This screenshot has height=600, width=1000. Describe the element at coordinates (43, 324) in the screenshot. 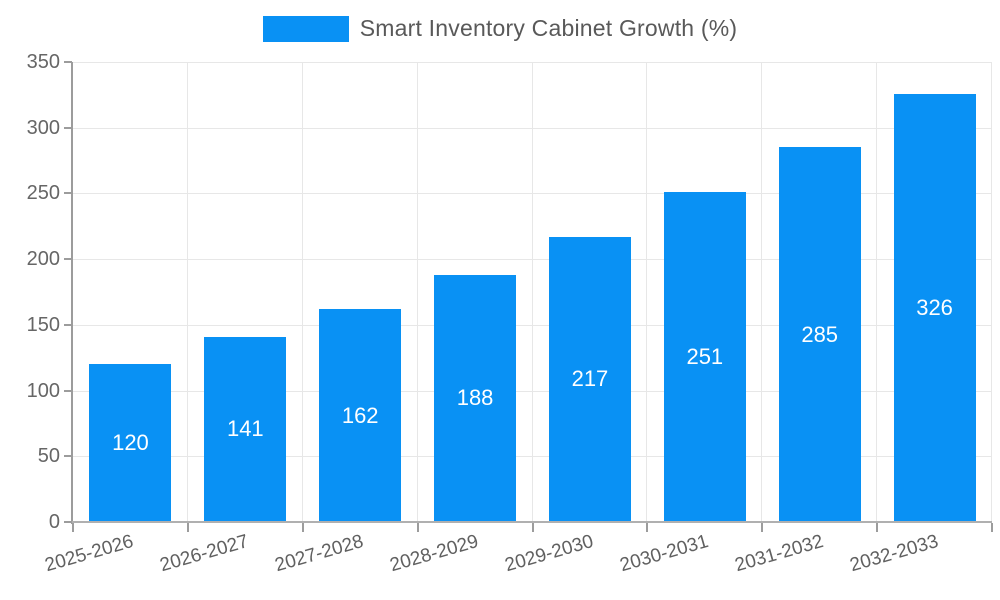

I see `y-axis-tick-label: 150` at that location.